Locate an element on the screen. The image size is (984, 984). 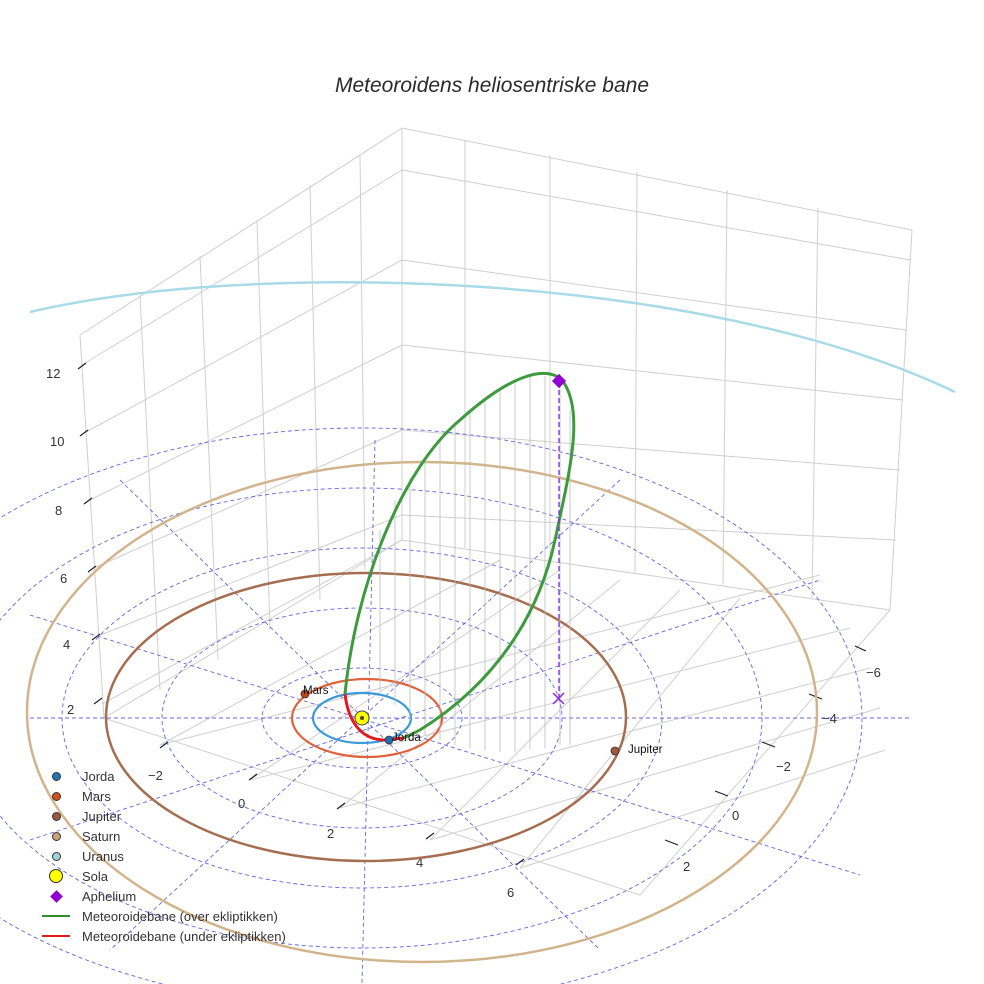
svg-text: −4 is located at coordinates (829, 718).